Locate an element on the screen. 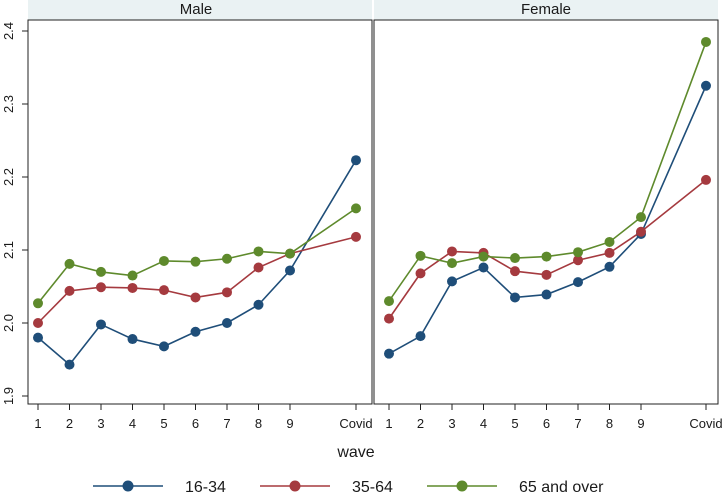  legend-label-16-34: 16-34 is located at coordinates (205, 487).